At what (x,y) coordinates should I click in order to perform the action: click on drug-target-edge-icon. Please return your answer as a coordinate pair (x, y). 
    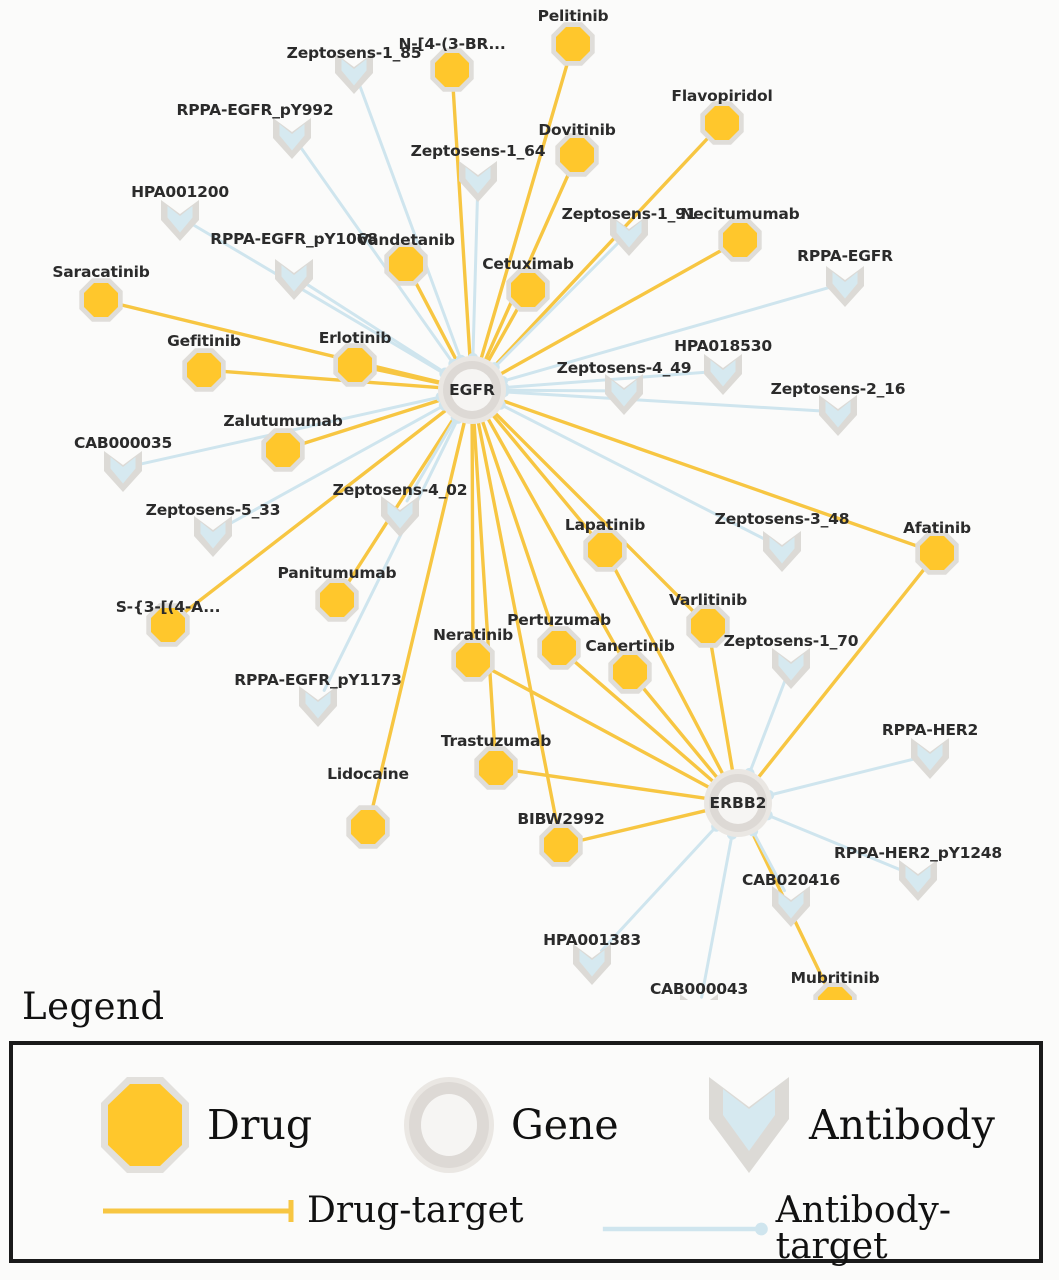
    Looking at the image, I should click on (198, 1211).